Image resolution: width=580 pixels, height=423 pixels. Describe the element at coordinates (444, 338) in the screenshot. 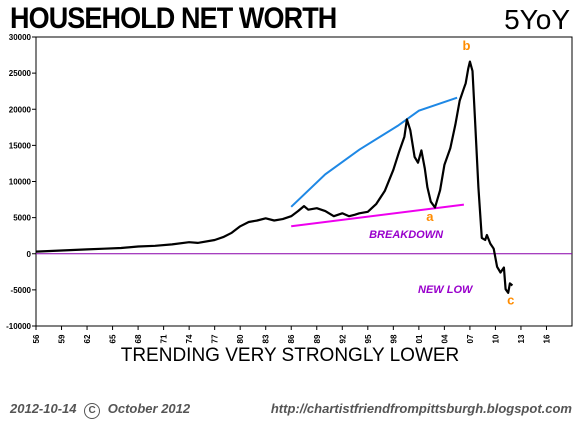

I see `x-tick-label: 04` at that location.